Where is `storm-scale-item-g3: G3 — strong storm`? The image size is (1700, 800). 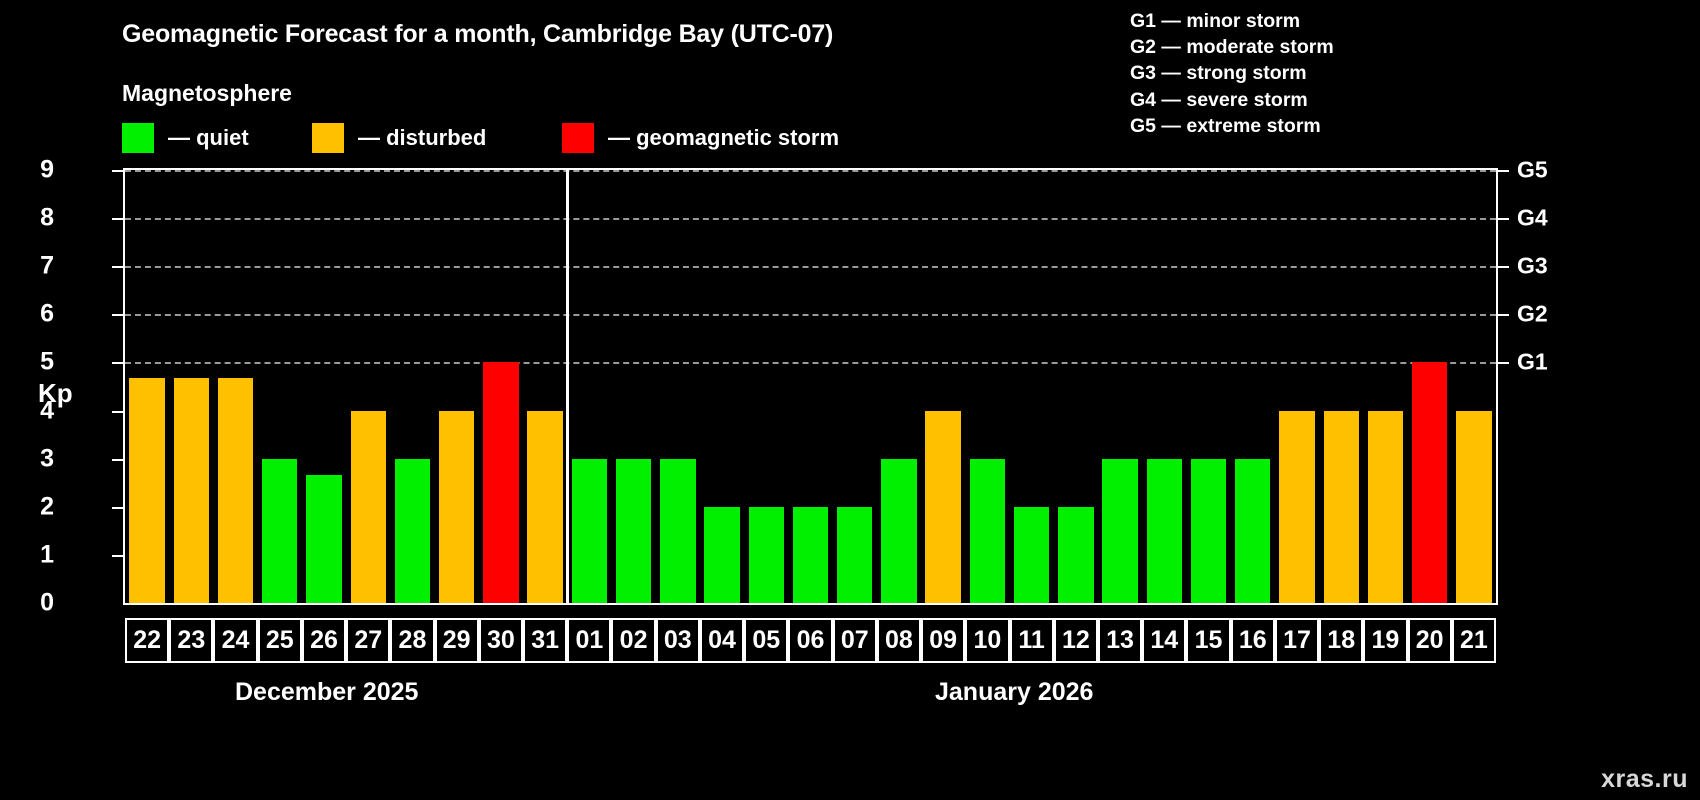
storm-scale-item-g3: G3 — strong storm is located at coordinates (1218, 73).